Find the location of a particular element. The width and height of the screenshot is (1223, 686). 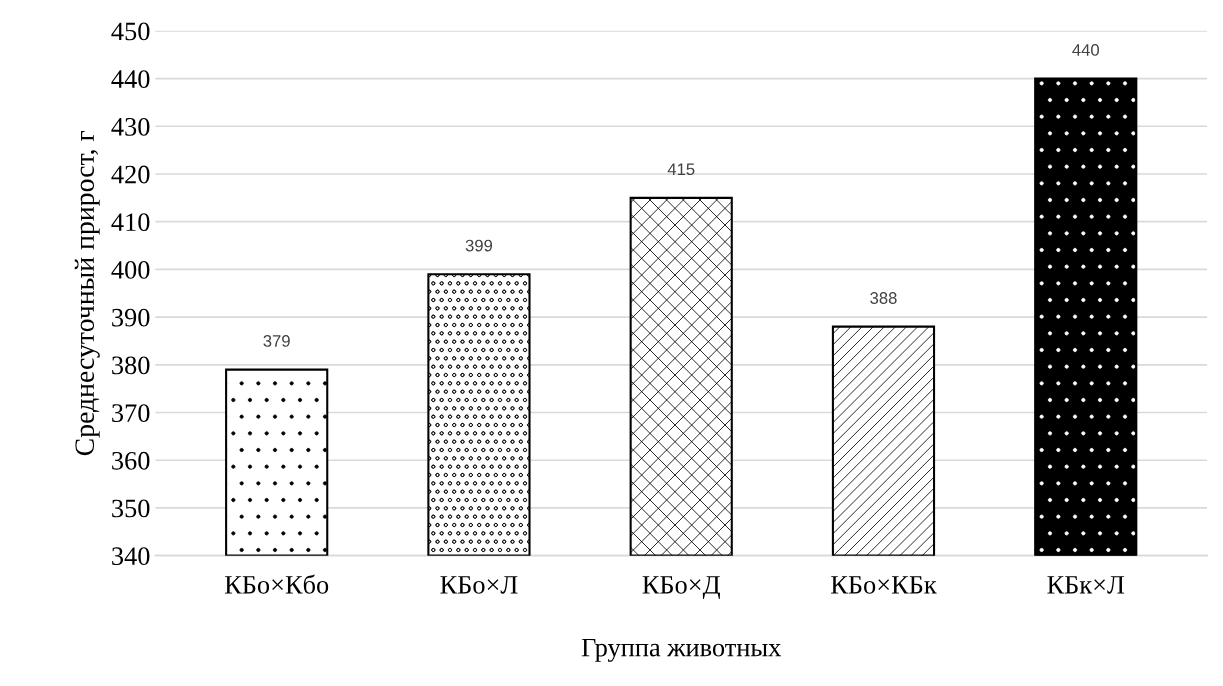

y-tick-label: 450 is located at coordinates (130, 31).